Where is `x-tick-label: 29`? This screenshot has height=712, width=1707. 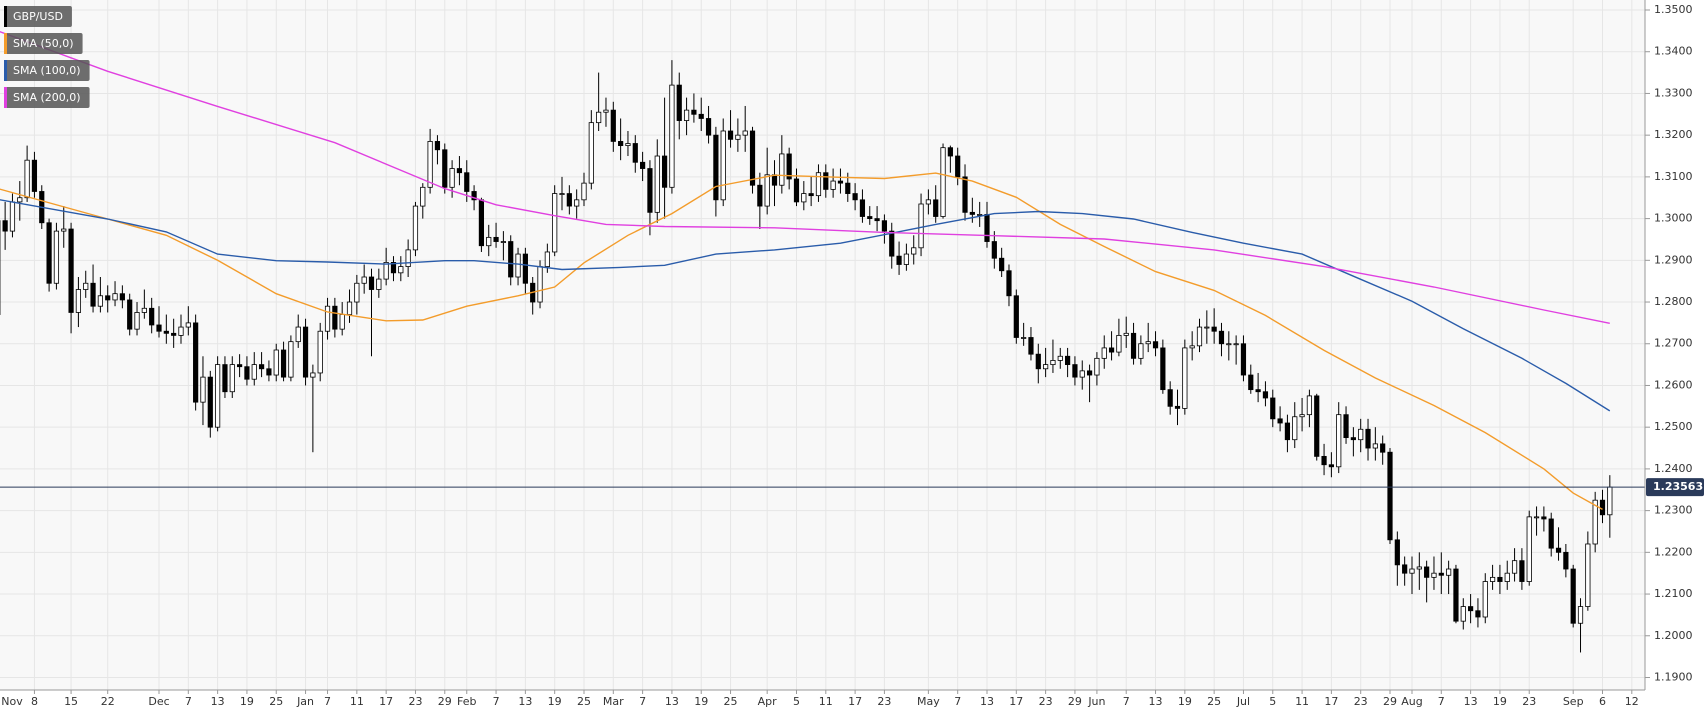 x-tick-label: 29 is located at coordinates (1075, 701).